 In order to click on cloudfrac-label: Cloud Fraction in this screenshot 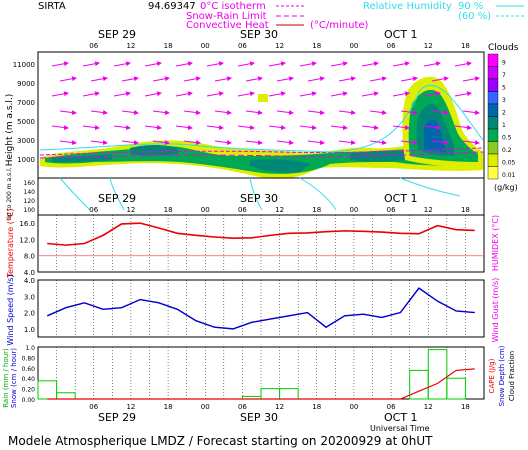, I will do `click(512, 376)`.